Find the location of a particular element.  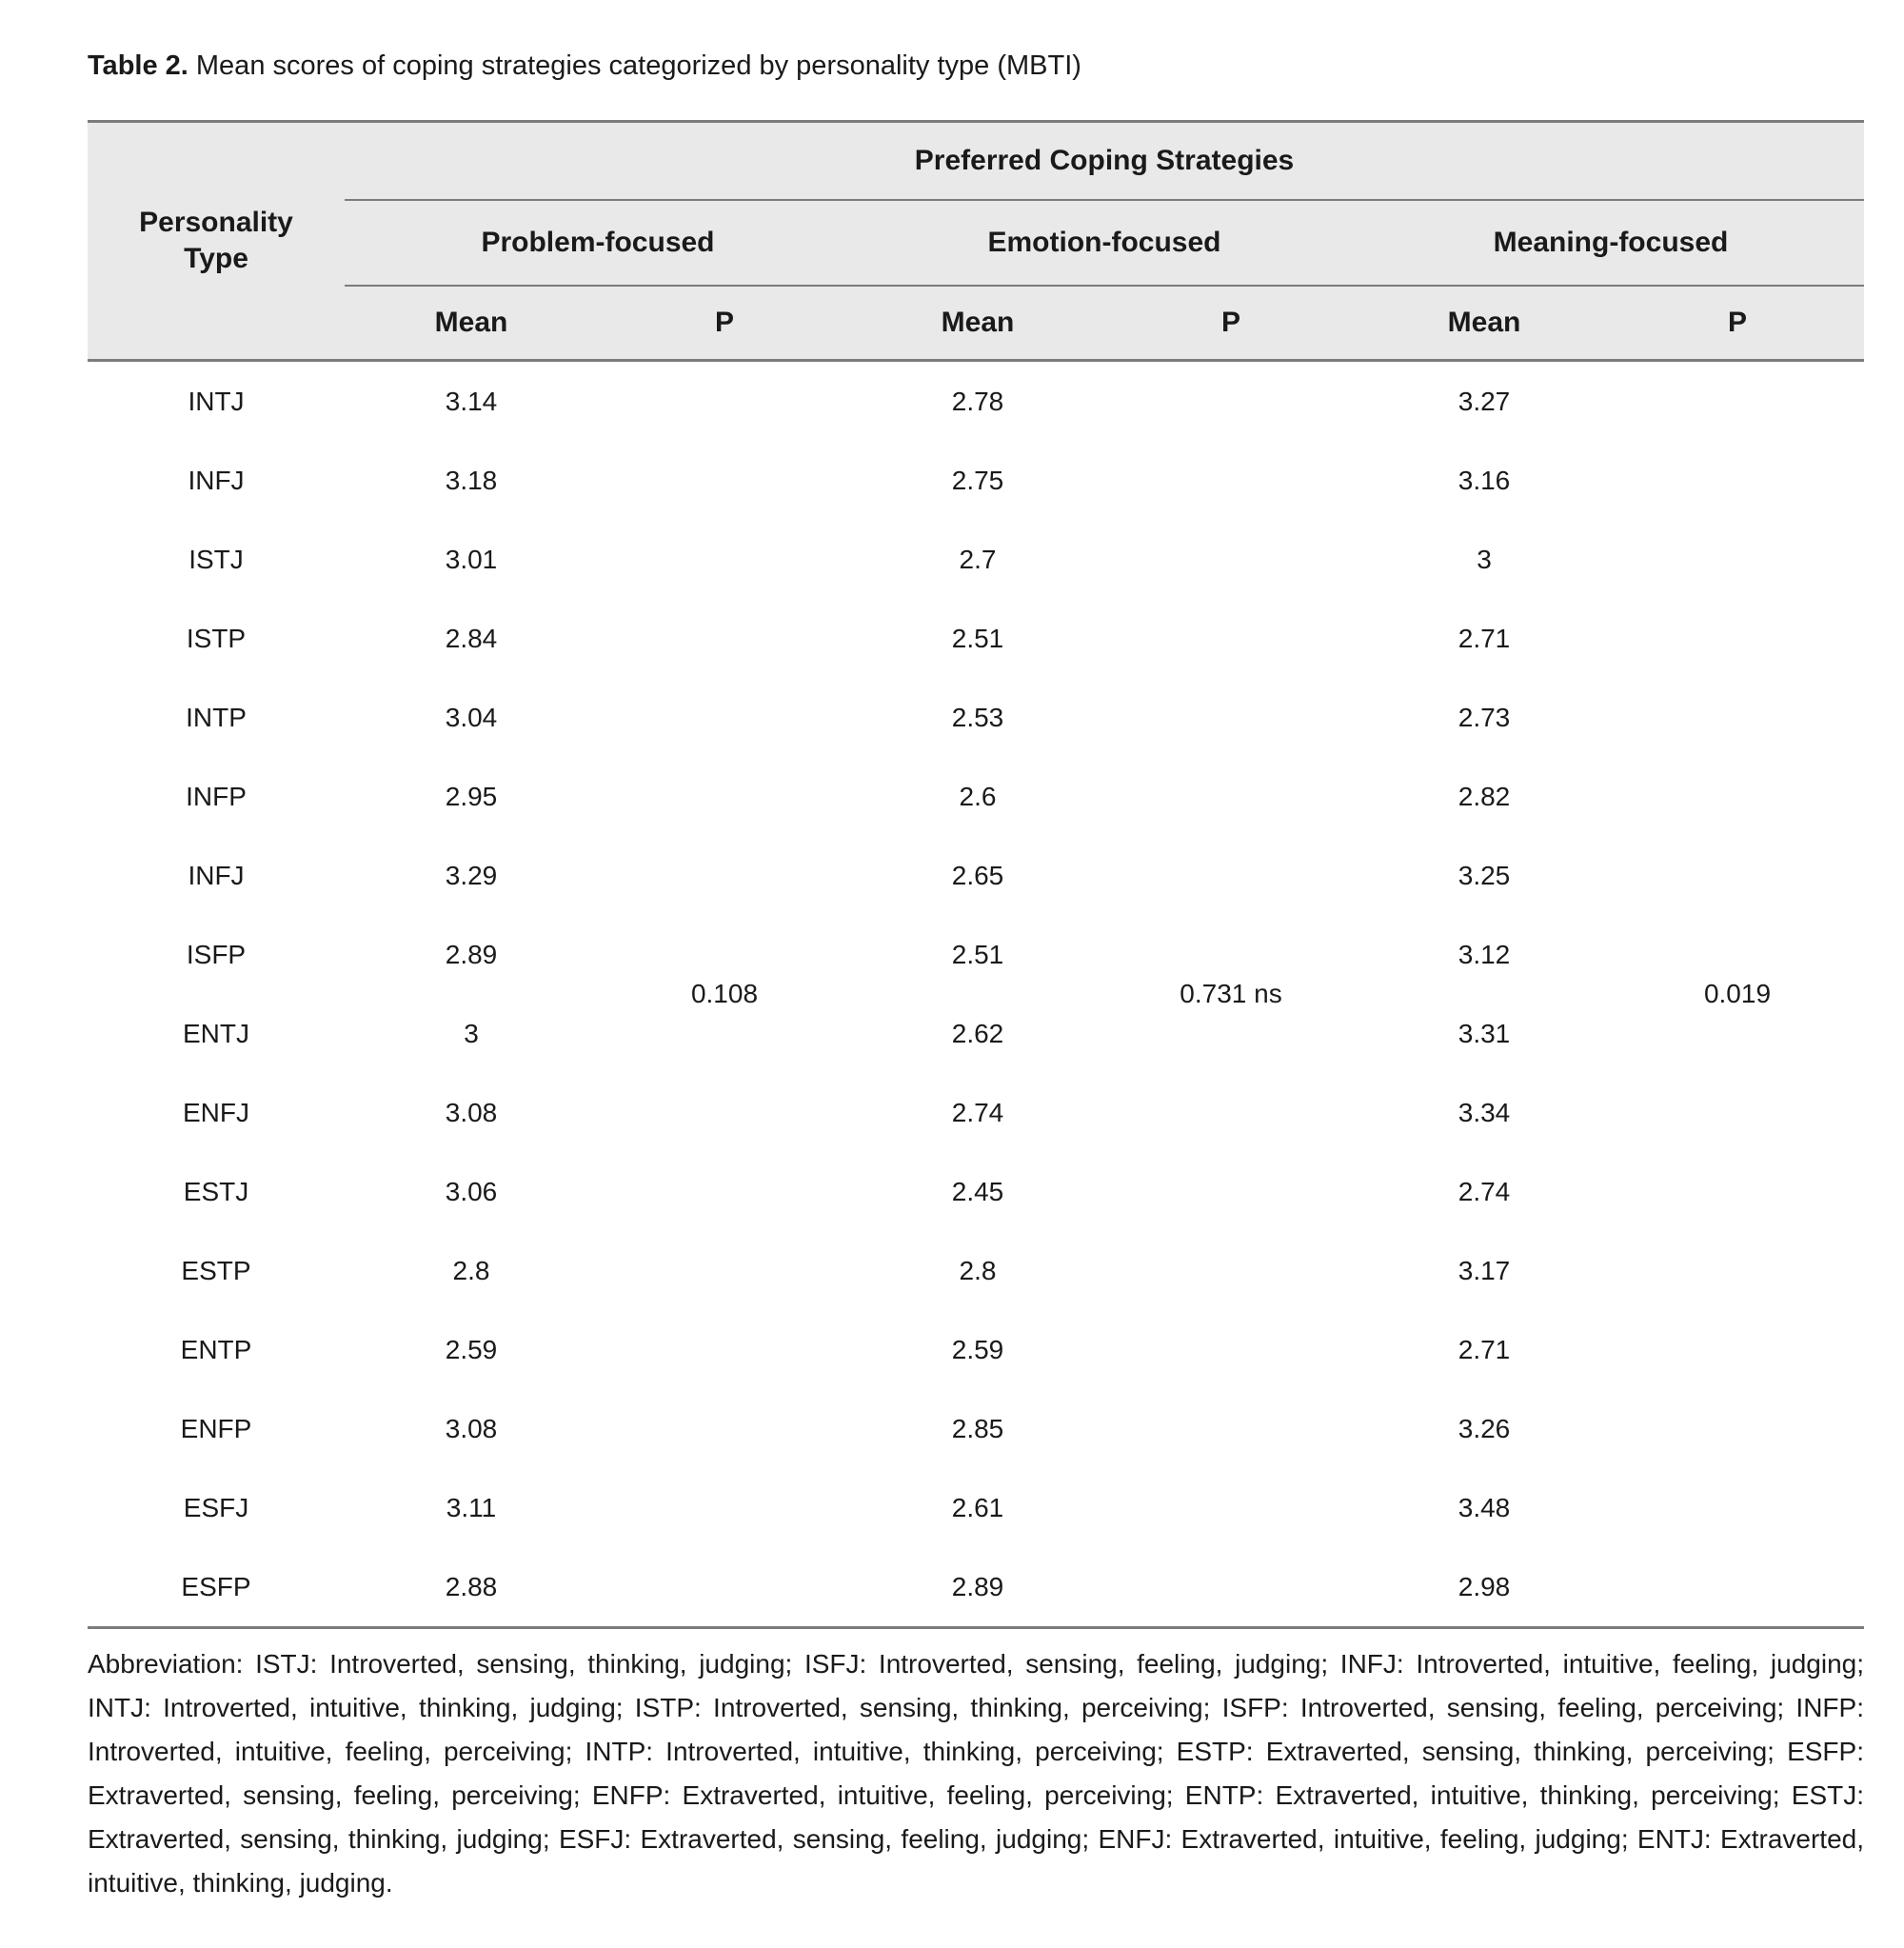

personality-type-cell: ESFJ is located at coordinates (216, 1507).